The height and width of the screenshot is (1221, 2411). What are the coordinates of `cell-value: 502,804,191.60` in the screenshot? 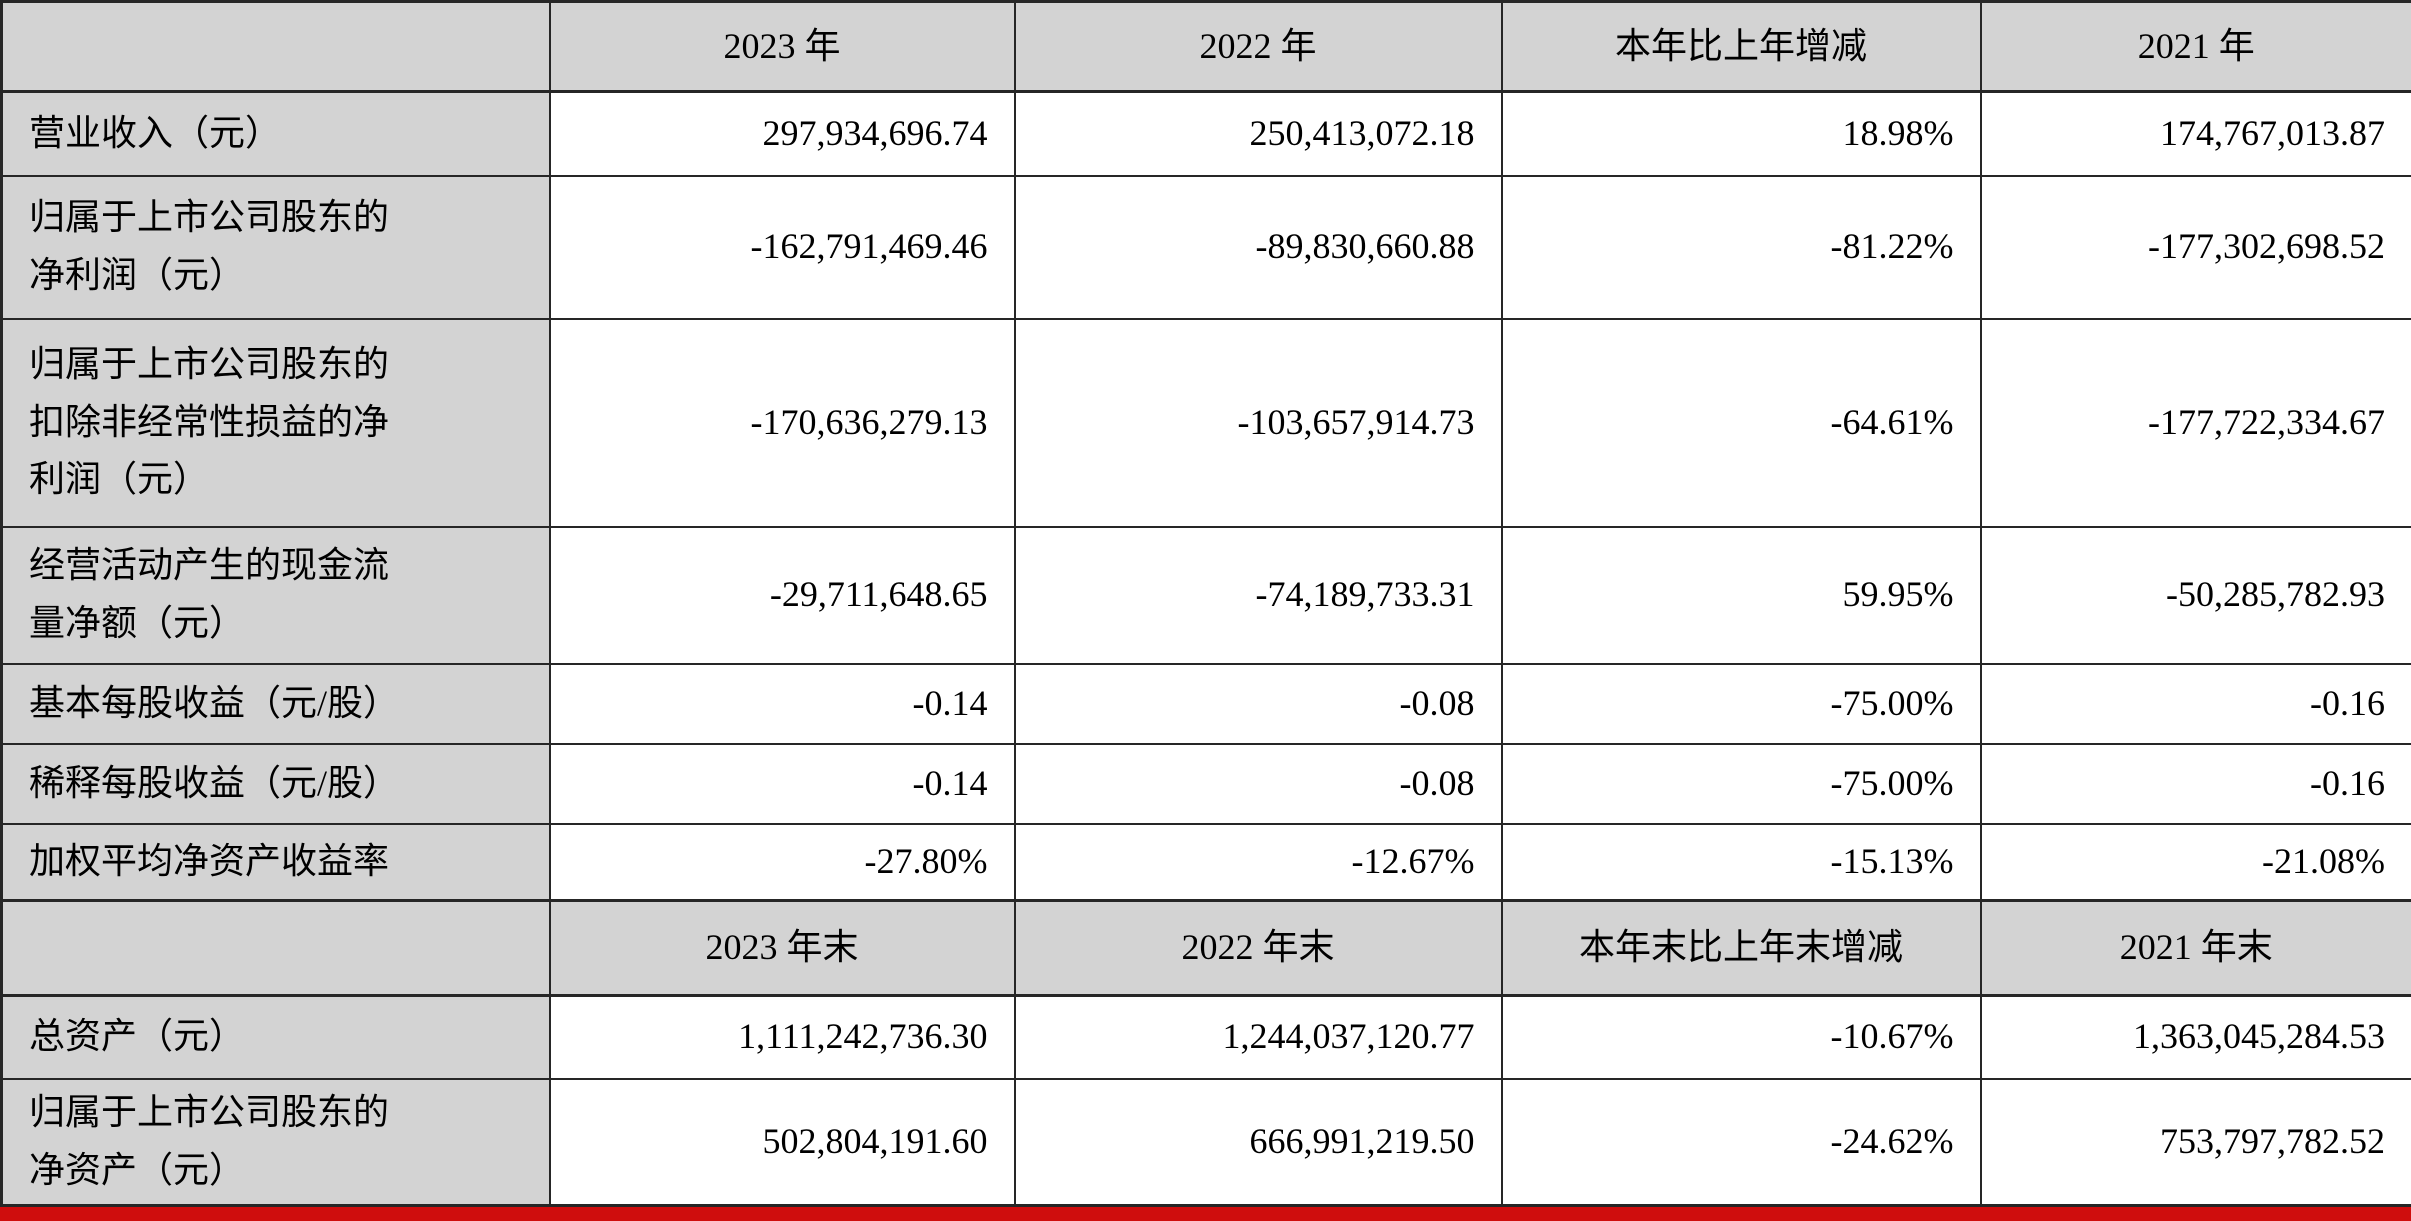 It's located at (782, 1142).